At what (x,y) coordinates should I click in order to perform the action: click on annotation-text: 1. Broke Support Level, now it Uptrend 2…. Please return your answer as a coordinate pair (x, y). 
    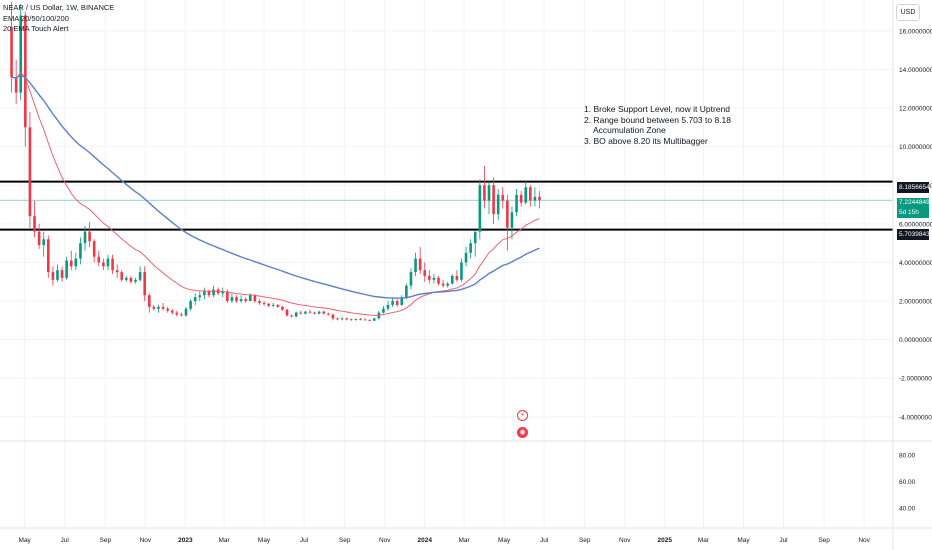
    Looking at the image, I should click on (657, 125).